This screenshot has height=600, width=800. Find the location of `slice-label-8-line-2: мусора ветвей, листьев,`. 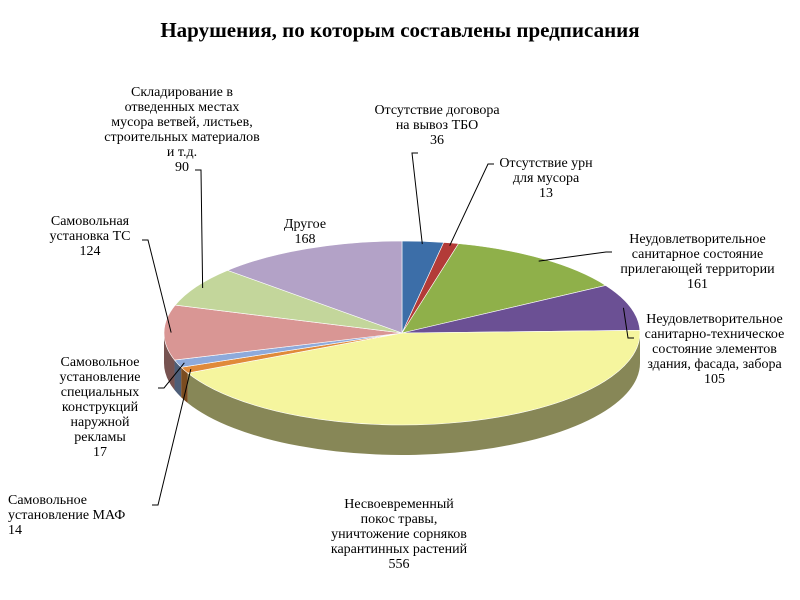

slice-label-8-line-2: мусора ветвей, листьев, is located at coordinates (182, 122).